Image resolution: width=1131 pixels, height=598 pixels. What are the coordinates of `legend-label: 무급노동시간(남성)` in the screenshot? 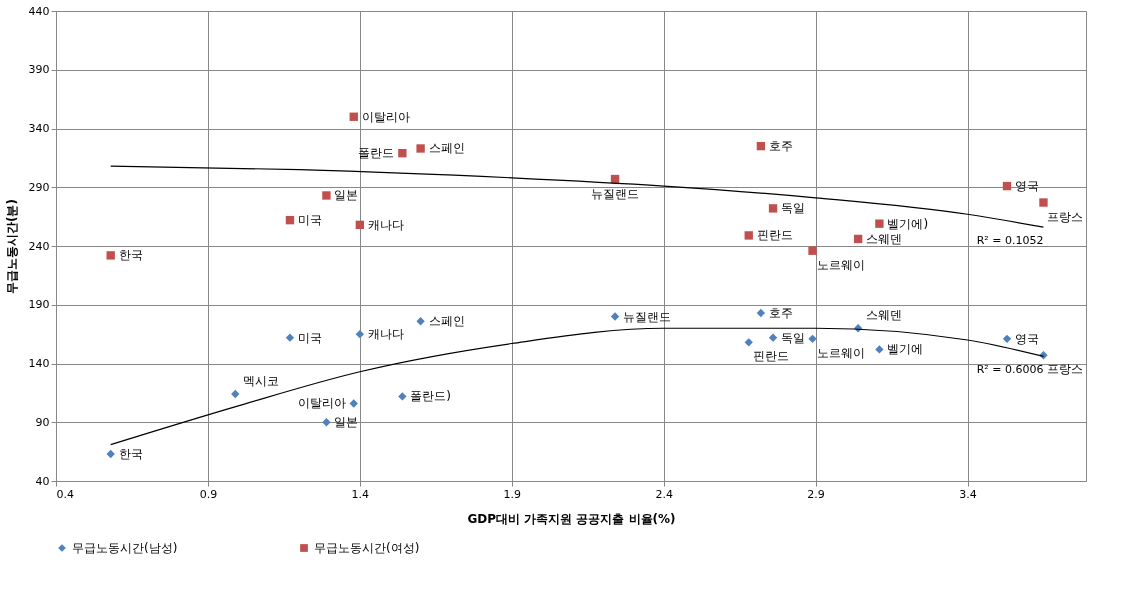 It's located at (125, 548).